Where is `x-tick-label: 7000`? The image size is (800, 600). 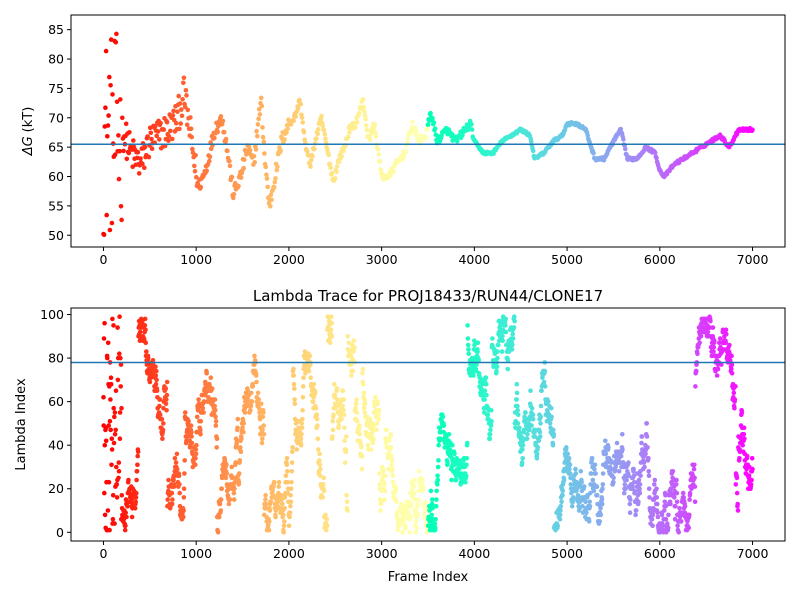
x-tick-label: 7000 is located at coordinates (753, 259).